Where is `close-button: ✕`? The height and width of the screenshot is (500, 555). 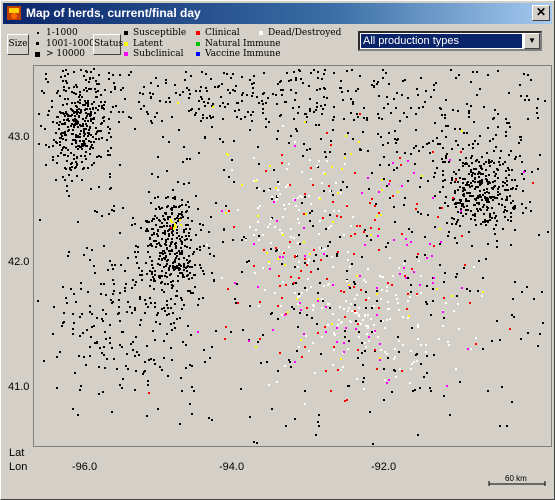 close-button: ✕ is located at coordinates (541, 13).